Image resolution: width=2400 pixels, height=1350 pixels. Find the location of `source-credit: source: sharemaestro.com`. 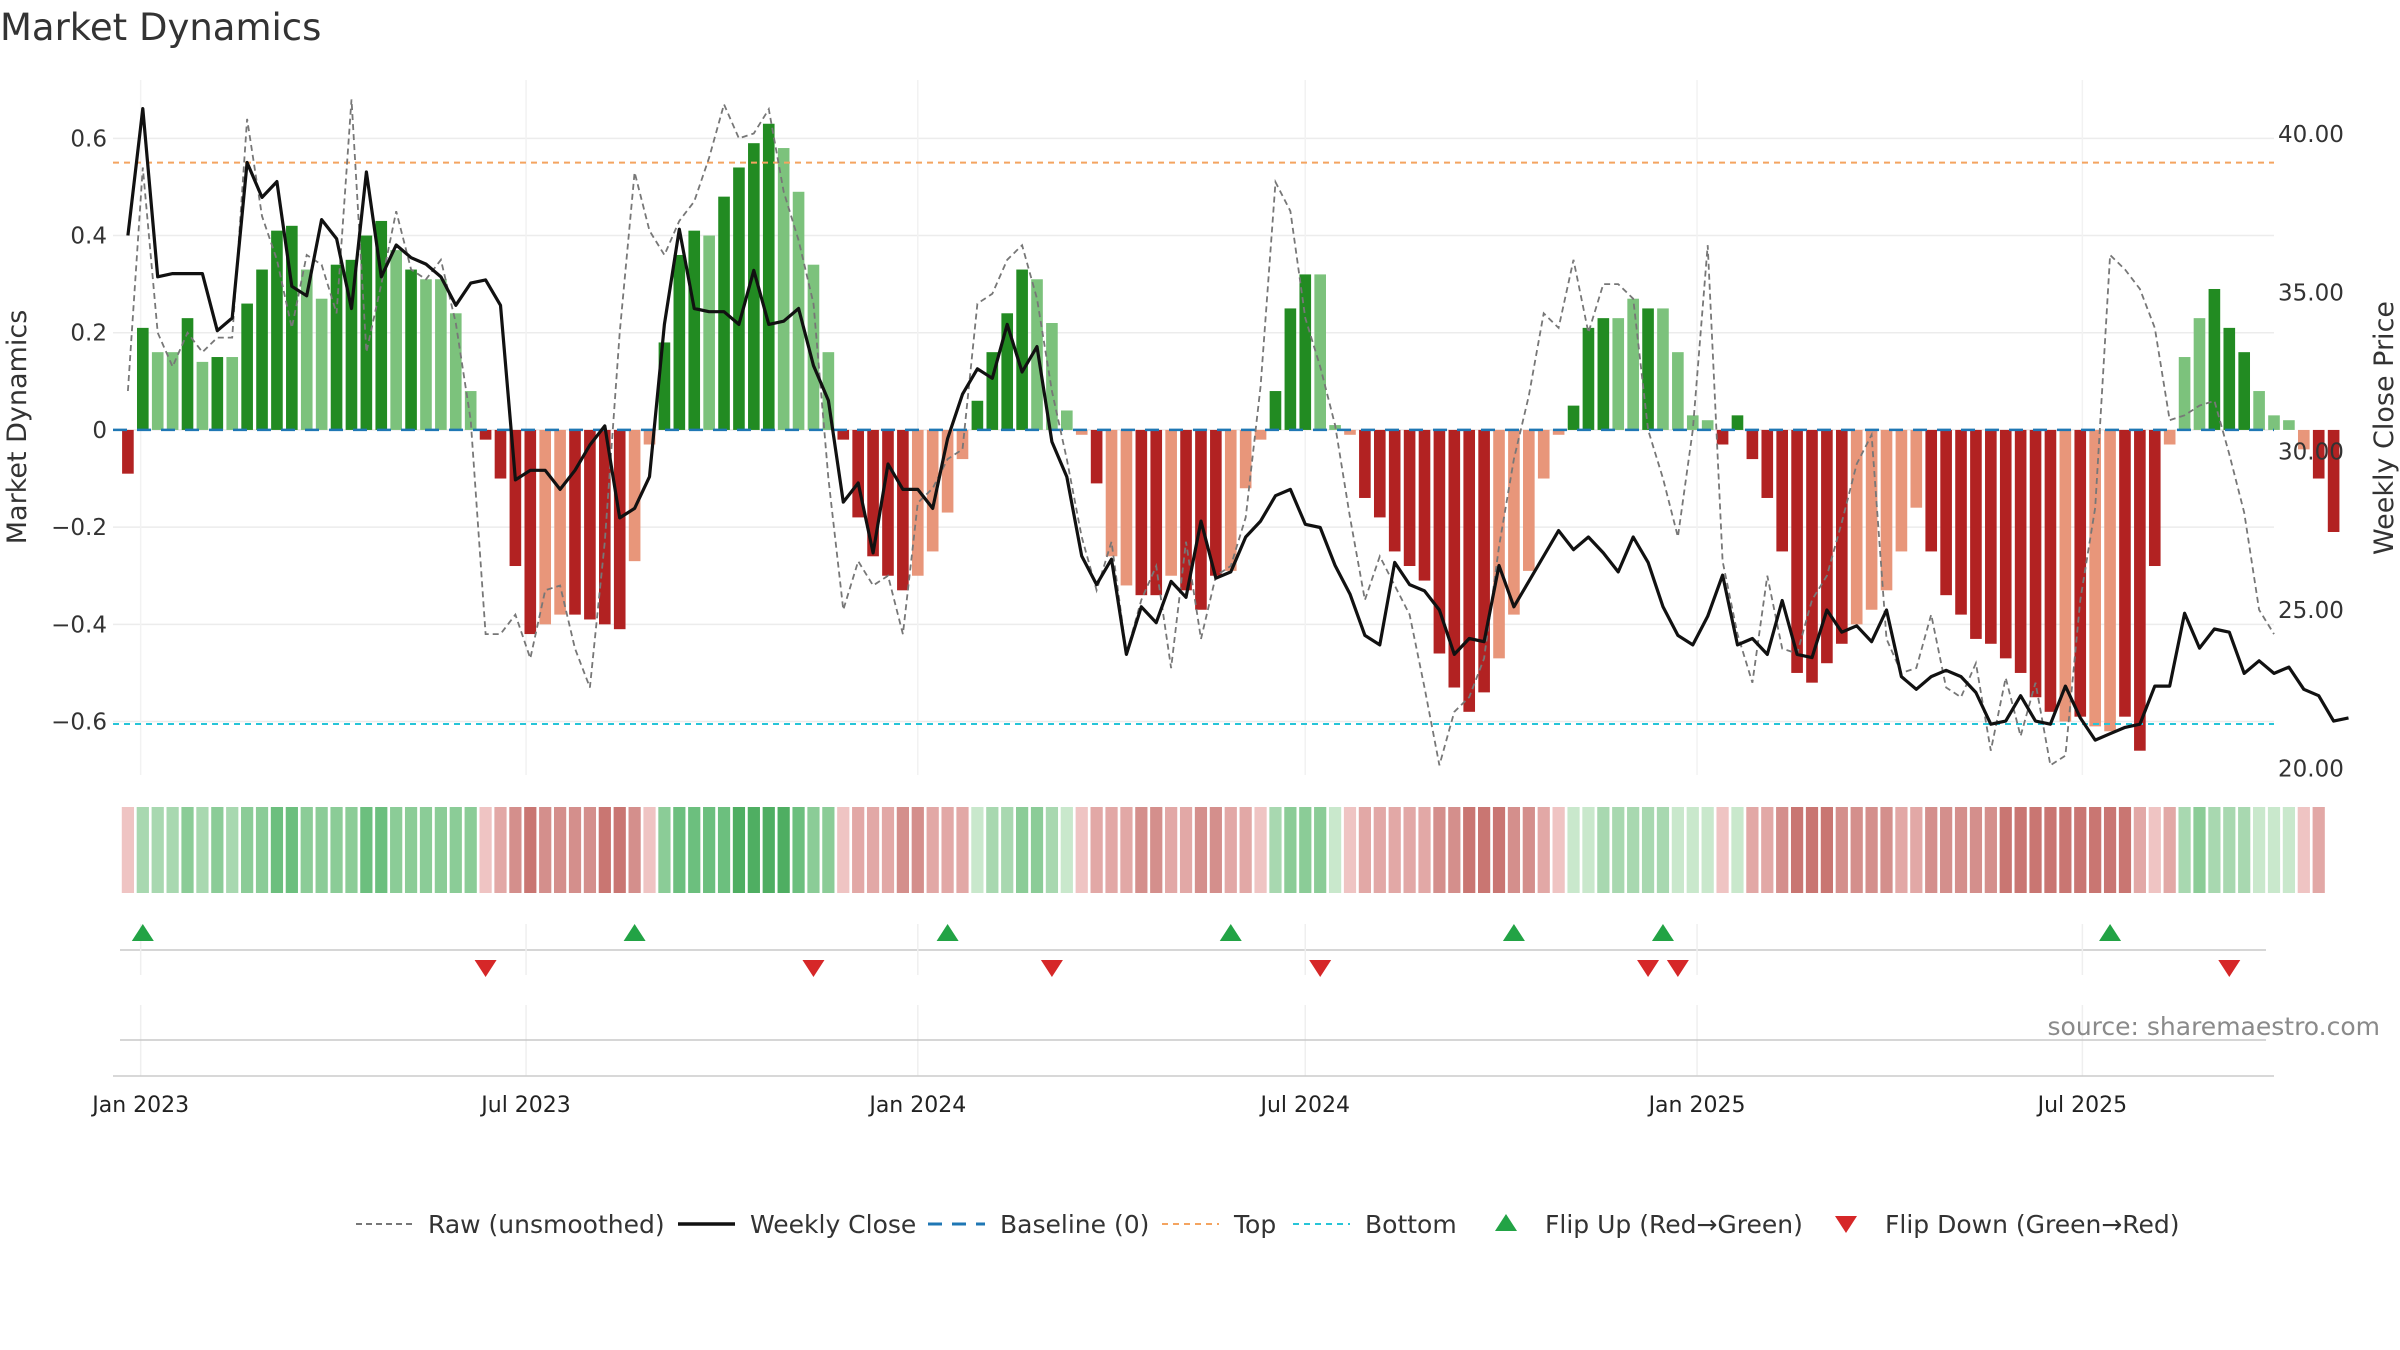

source-credit: source: sharemaestro.com is located at coordinates (2214, 1026).